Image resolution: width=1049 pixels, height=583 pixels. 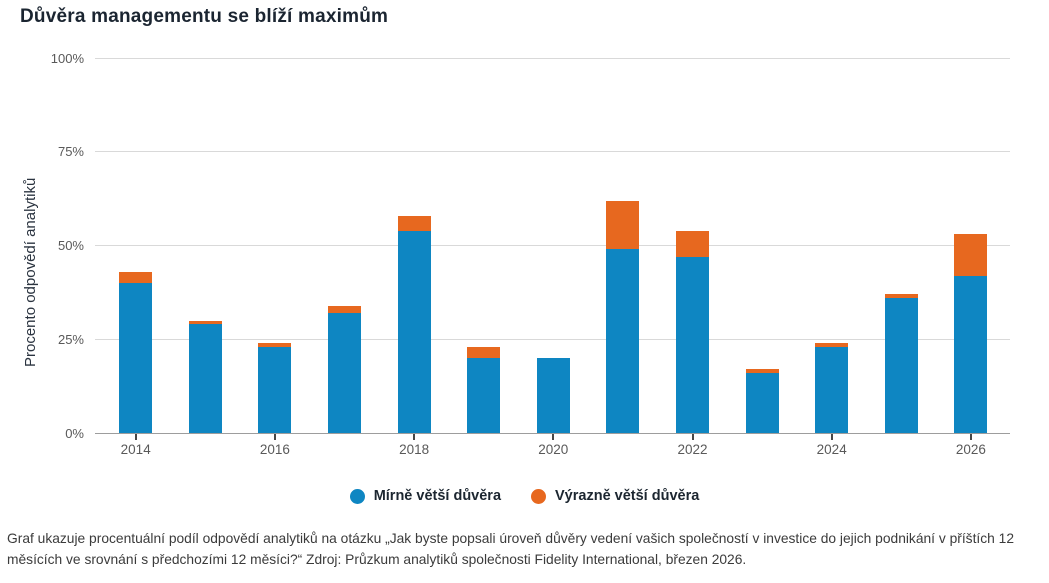 I want to click on bar-2014-slightly, so click(x=136, y=358).